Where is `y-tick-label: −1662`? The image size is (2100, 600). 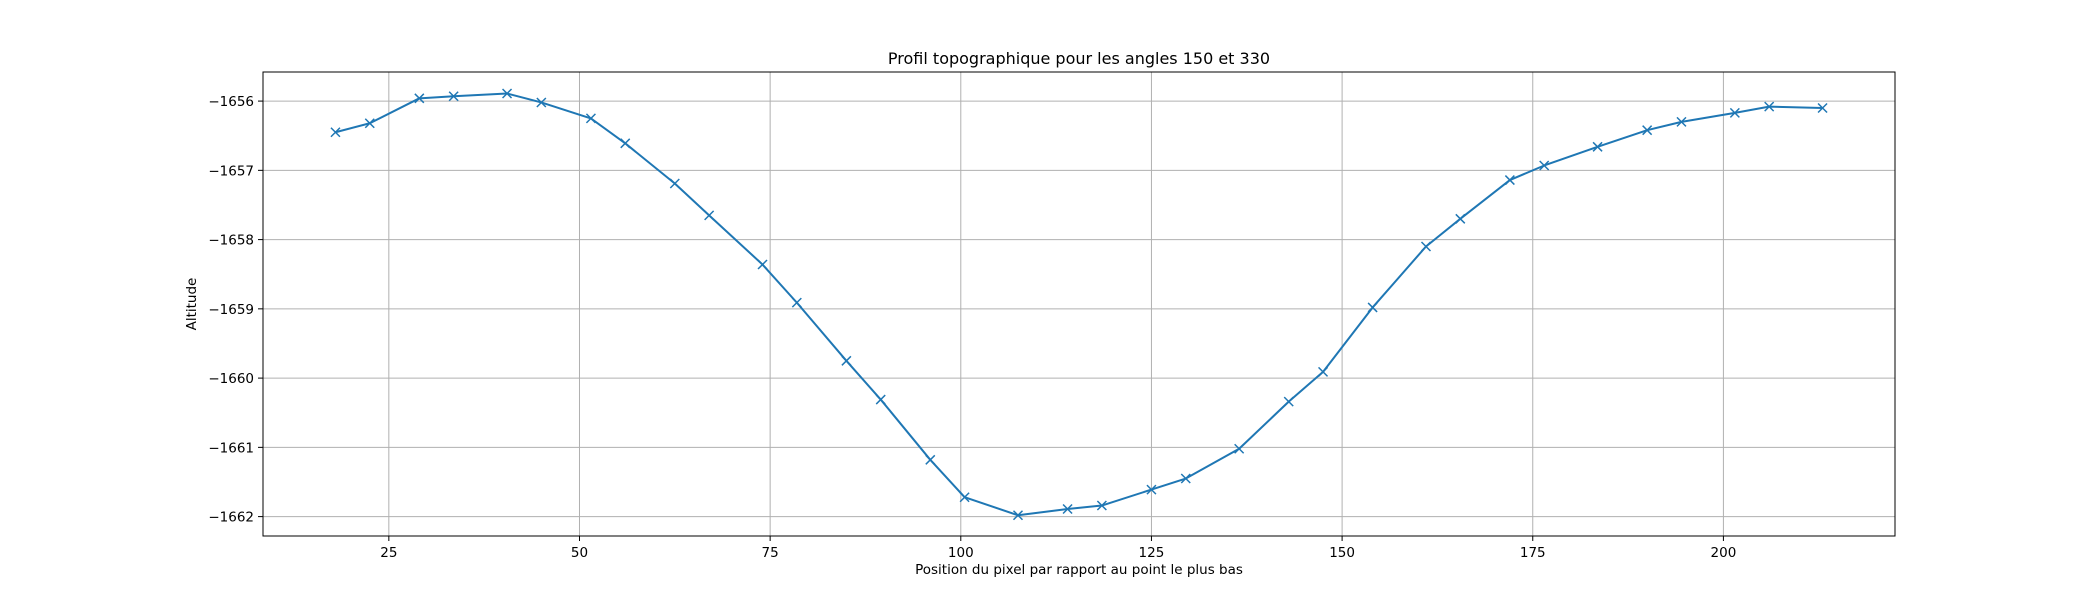 y-tick-label: −1662 is located at coordinates (231, 518).